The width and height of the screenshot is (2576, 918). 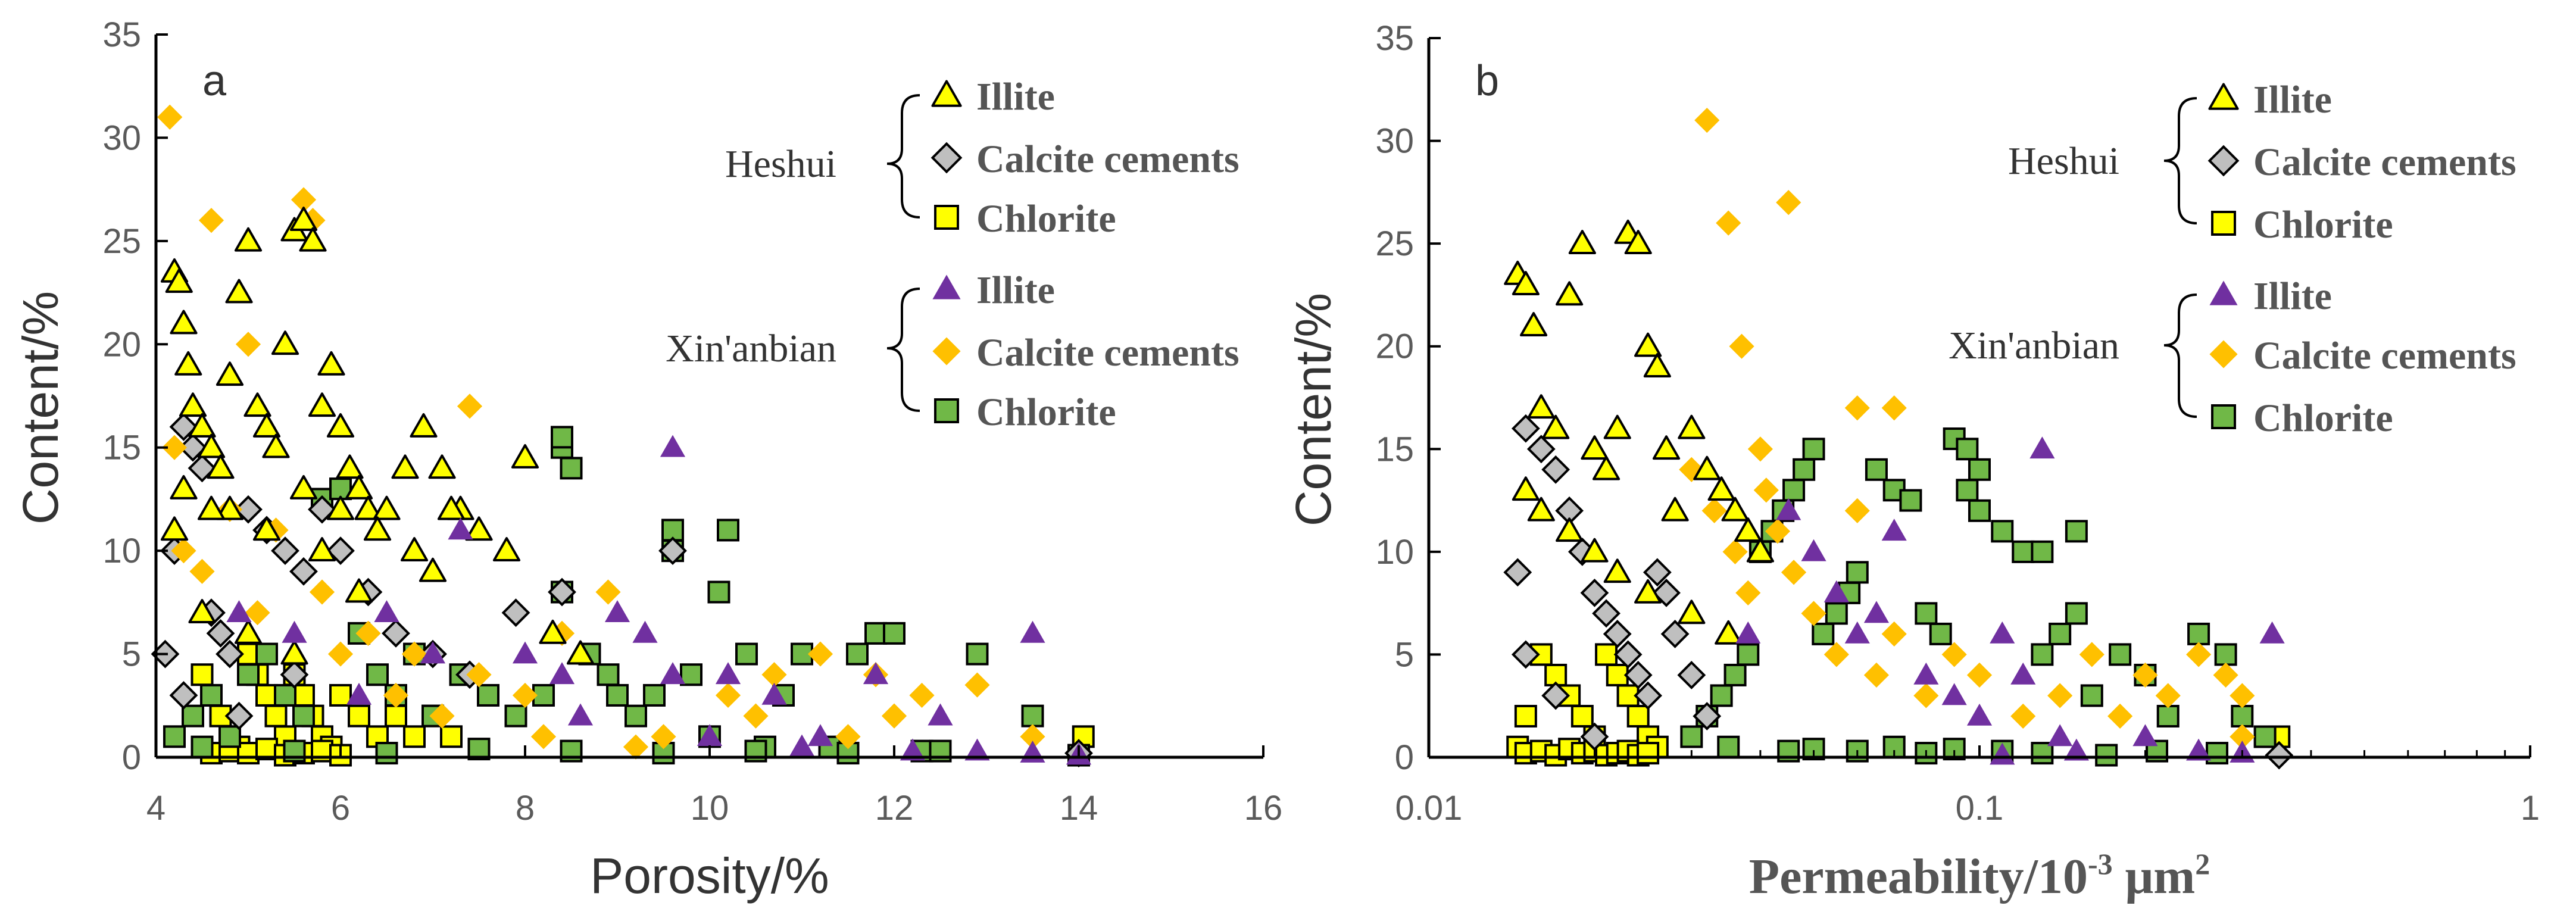 What do you see at coordinates (1979, 875) in the screenshot?
I see `x-axis-title: Permeability/10-3 μm2` at bounding box center [1979, 875].